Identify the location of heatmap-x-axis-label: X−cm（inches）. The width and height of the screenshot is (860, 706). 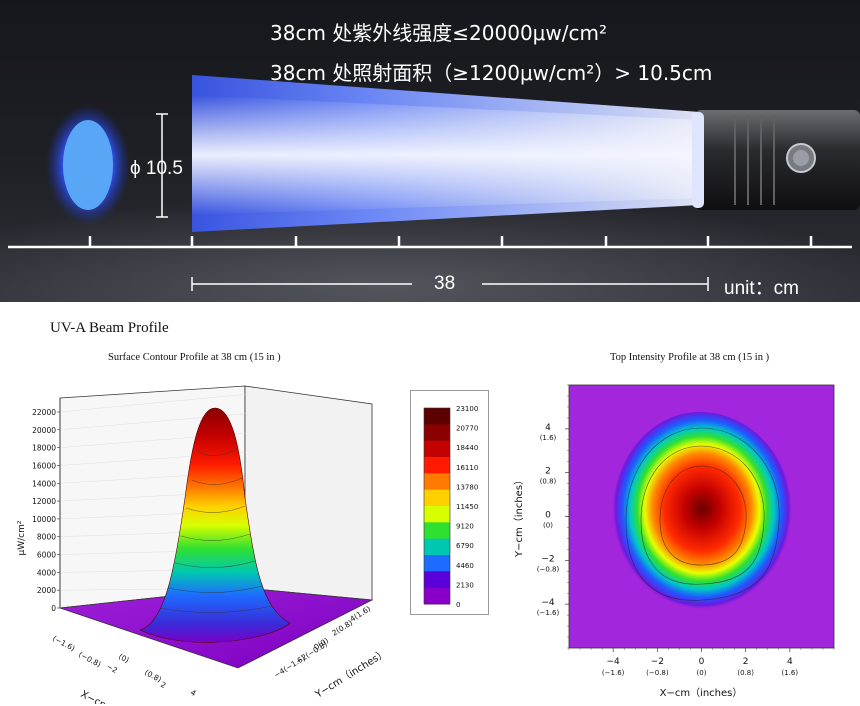
(701, 693).